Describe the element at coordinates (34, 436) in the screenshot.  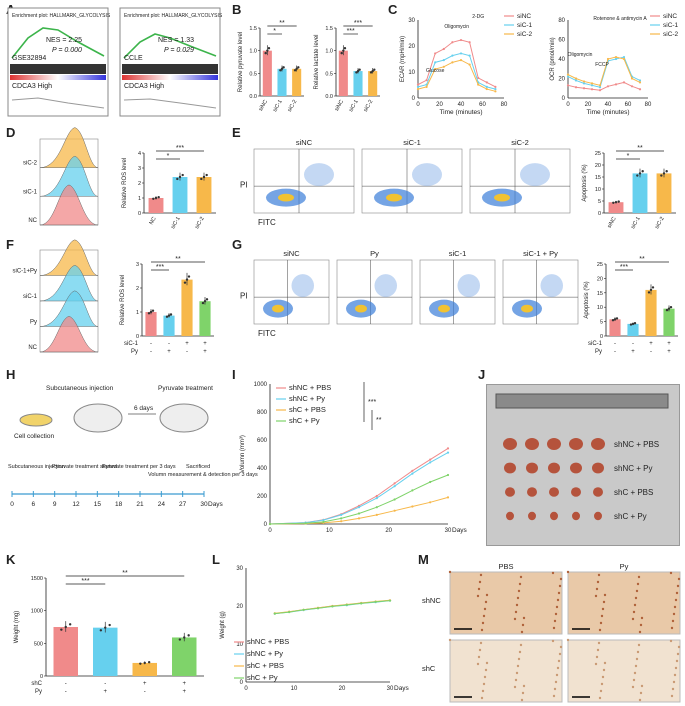
I see `h-step: Cell collection` at that location.